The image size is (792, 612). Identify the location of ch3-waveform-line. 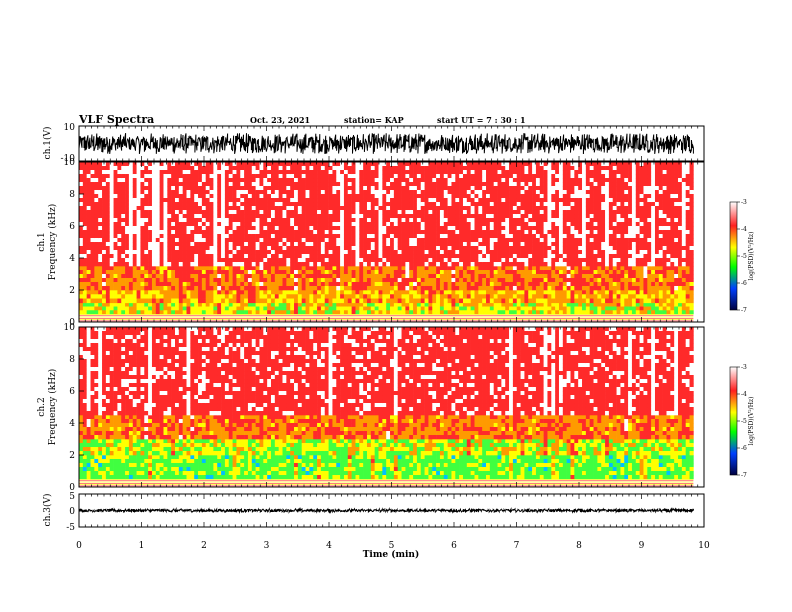
(386, 510).